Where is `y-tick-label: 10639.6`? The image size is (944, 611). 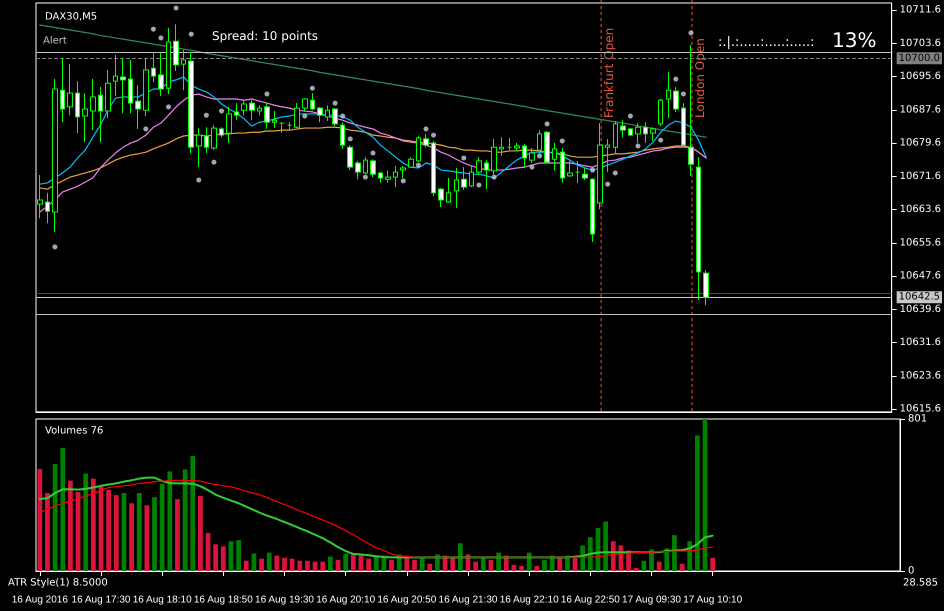
y-tick-label: 10639.6 is located at coordinates (921, 309).